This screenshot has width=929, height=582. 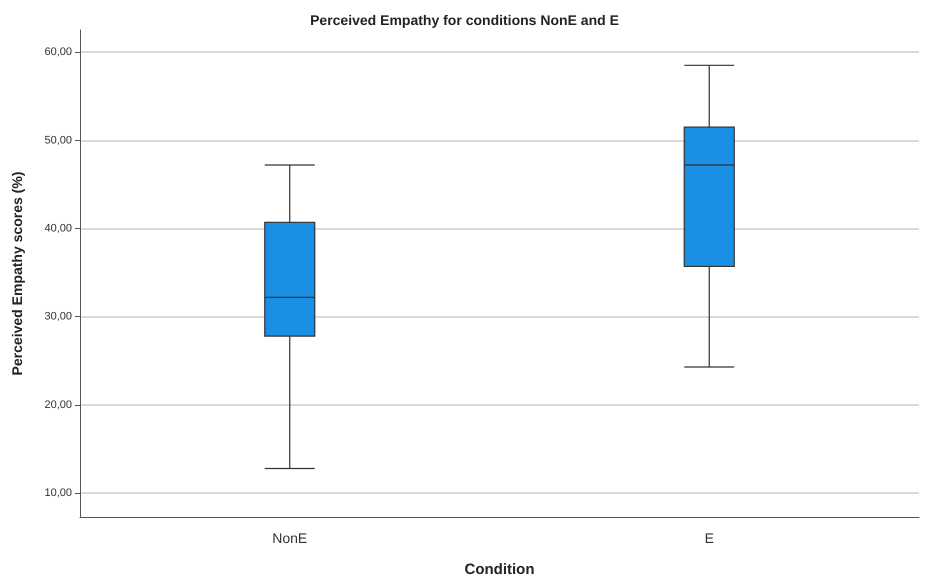 What do you see at coordinates (58, 493) in the screenshot?
I see `y-tick-label: 10,00` at bounding box center [58, 493].